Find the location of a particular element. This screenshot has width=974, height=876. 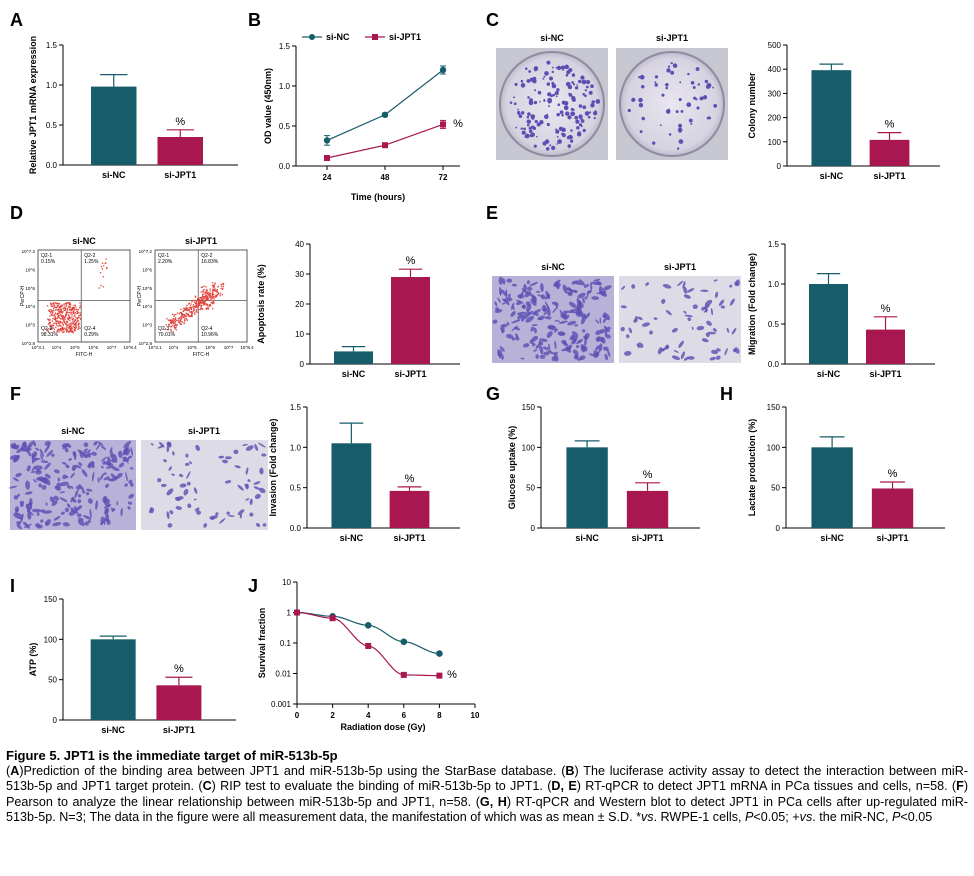

colony-images: si-NC si-JPT1 is located at coordinates (612, 96).